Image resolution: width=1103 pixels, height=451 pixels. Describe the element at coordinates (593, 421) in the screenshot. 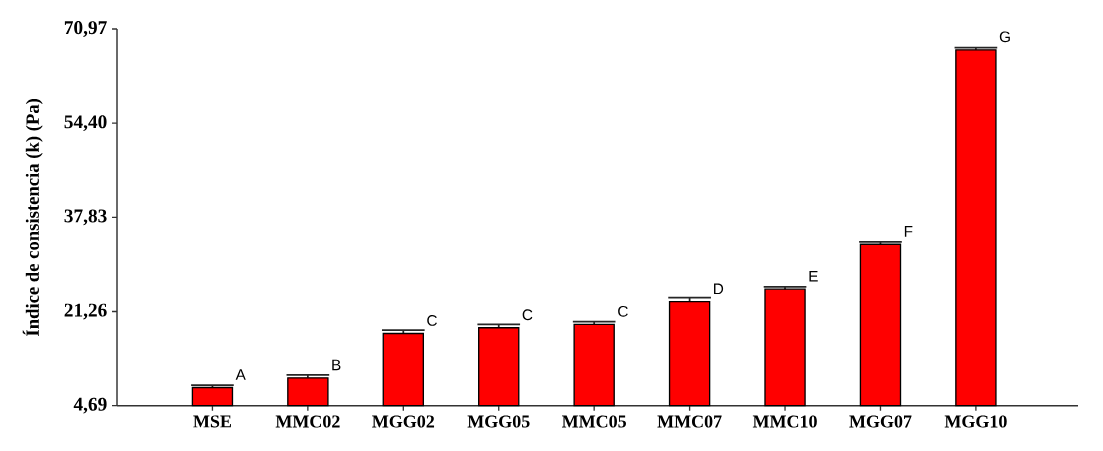

I see `x-tick-label: MMC05` at that location.